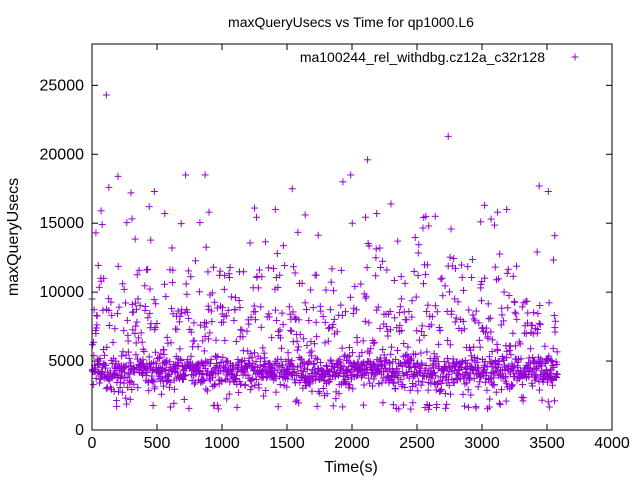  Describe the element at coordinates (287, 443) in the screenshot. I see `x-tick-label: 1500` at that location.